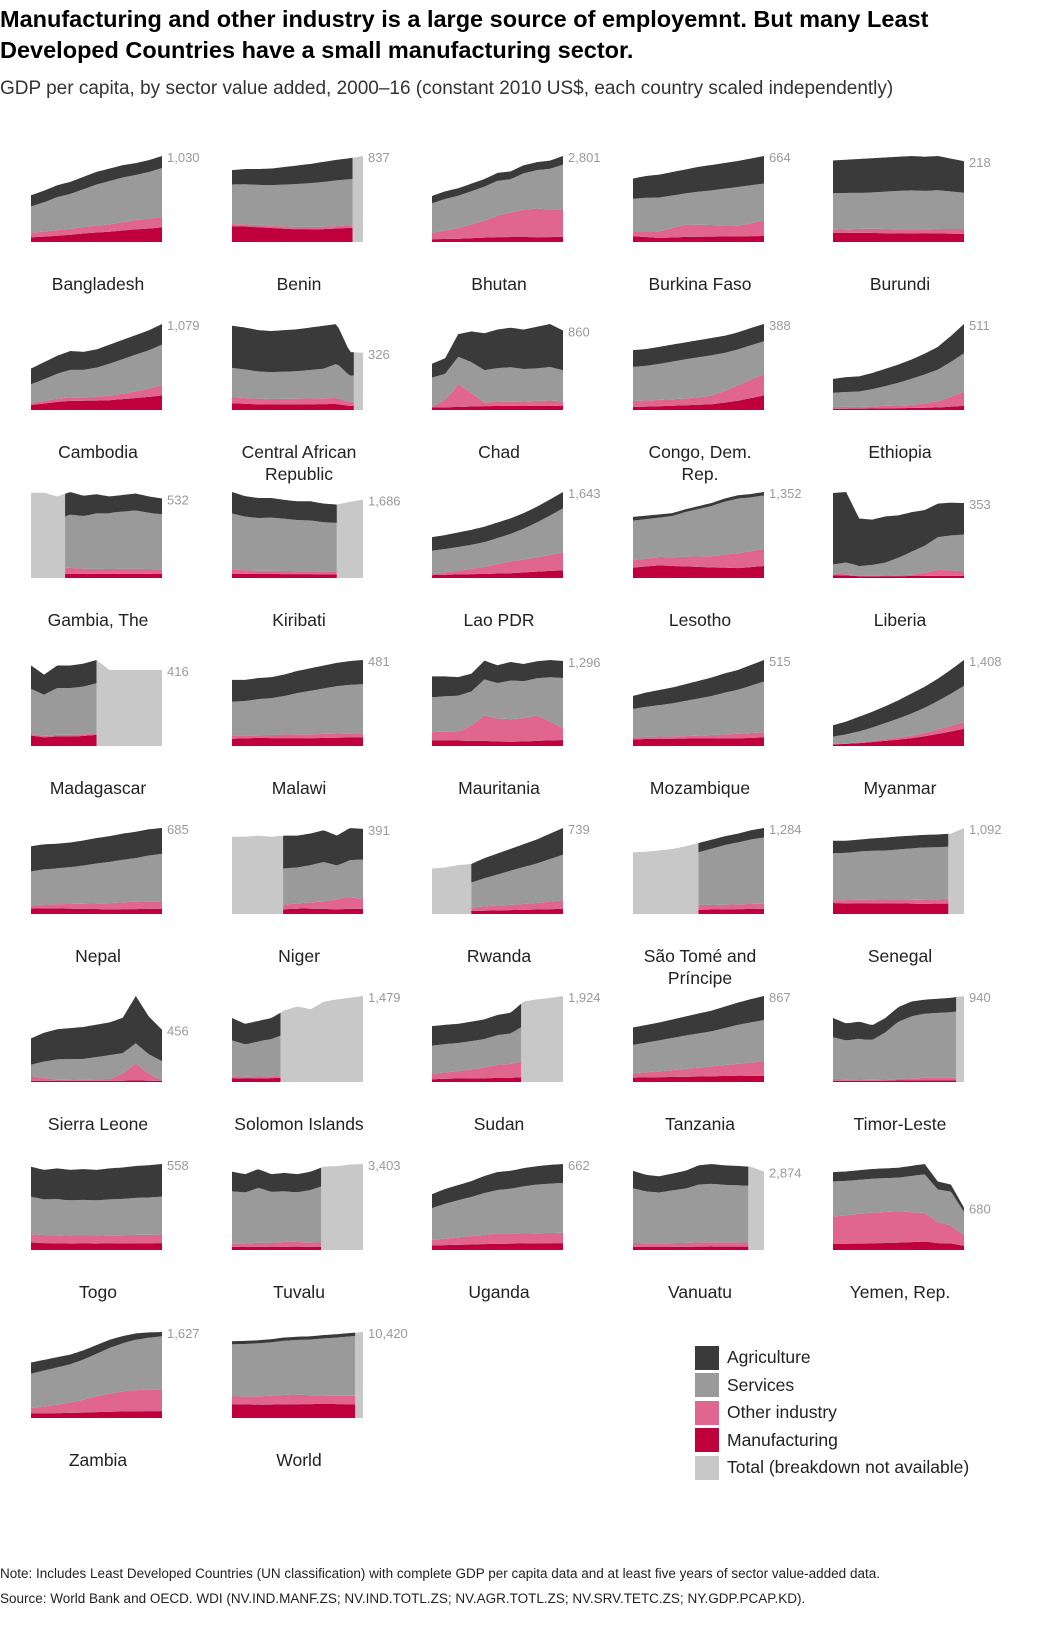  I want to click on other-industry-area-central-african-republic, so click(293, 401).